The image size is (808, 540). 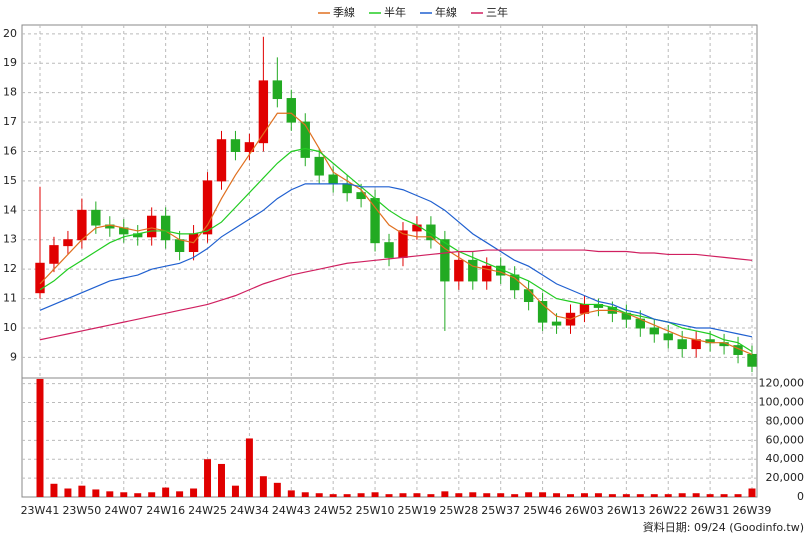 I want to click on x-tick-label: 24W07, so click(x=123, y=510).